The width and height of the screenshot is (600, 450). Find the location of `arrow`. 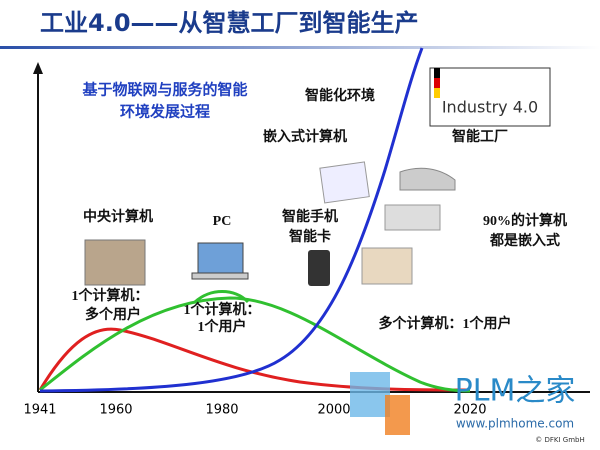

arrow is located at coordinates (38, 68).